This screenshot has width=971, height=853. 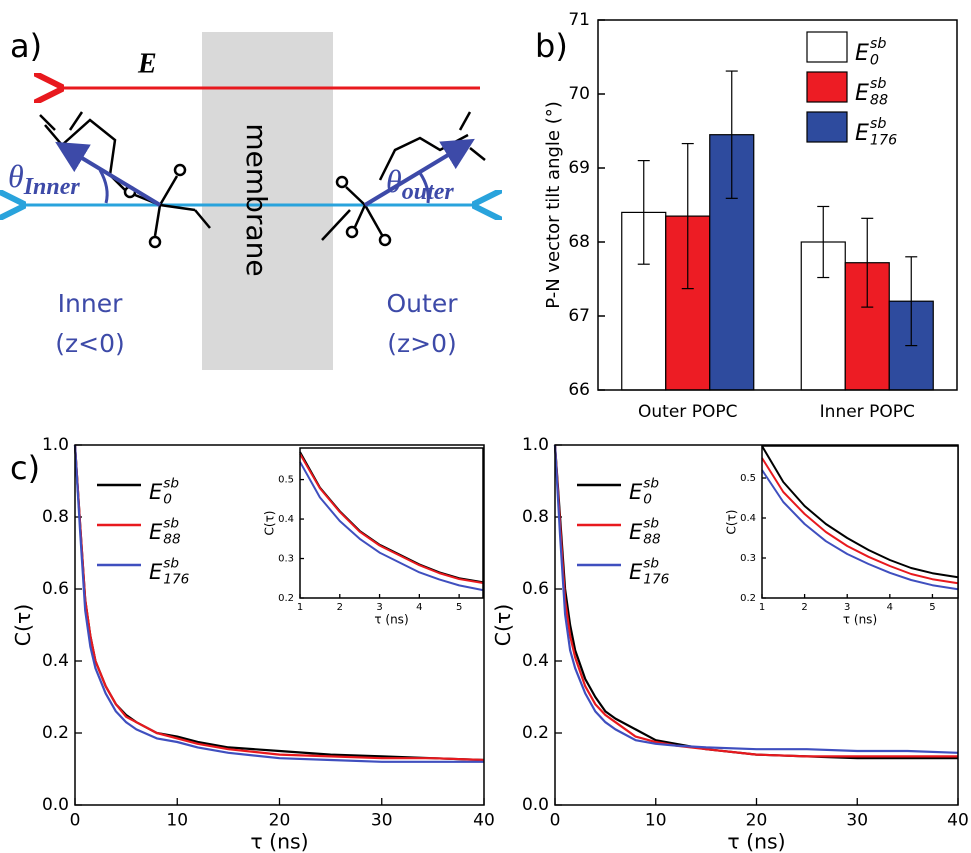 I want to click on outer-vector, so click(x=419, y=172).